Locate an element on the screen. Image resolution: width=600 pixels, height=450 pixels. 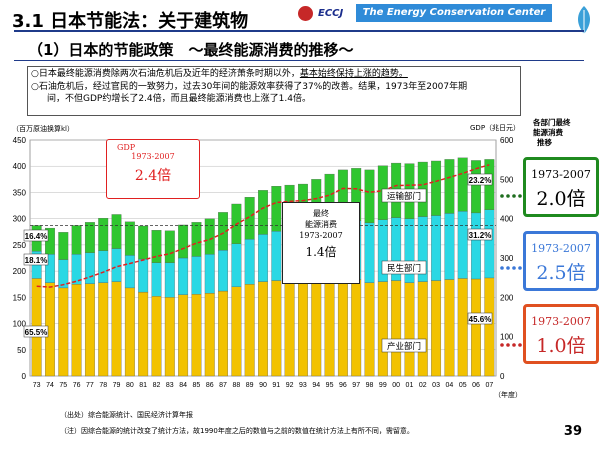
bullet-2-cont: 间，不但GDP约增长了2.4倍，而且最终能源消费也上涨了1.4倍。 is located at coordinates (179, 99).